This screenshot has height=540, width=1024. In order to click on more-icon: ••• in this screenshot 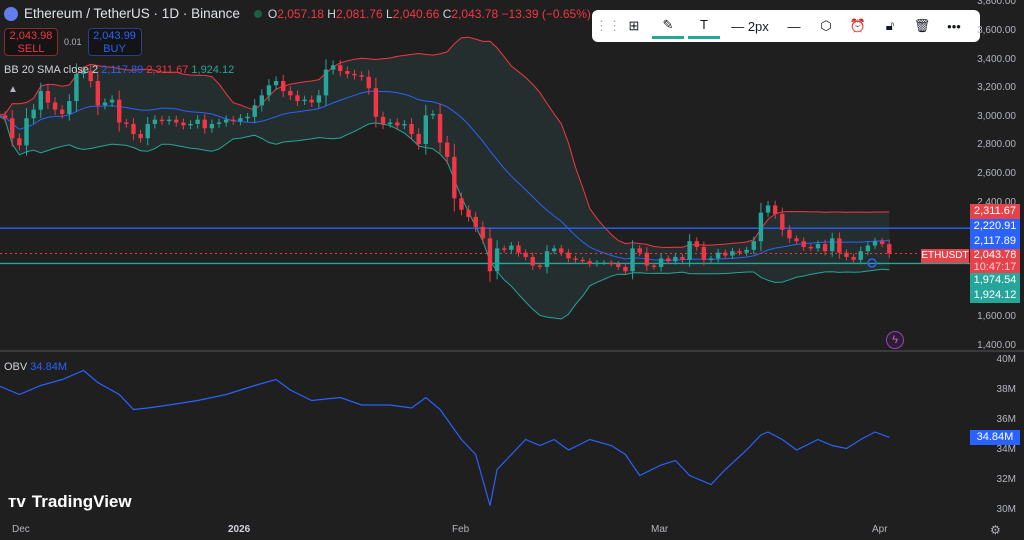, I will do `click(954, 26)`.